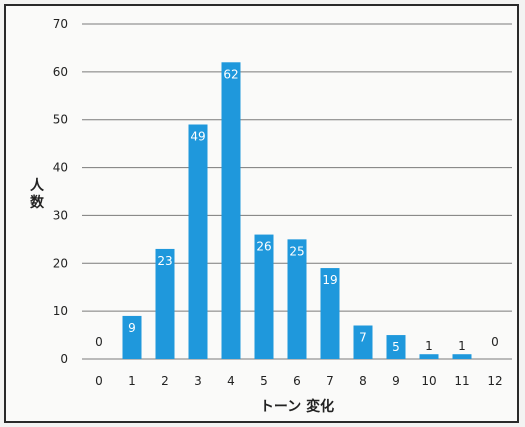 Image resolution: width=525 pixels, height=427 pixels. Describe the element at coordinates (297, 406) in the screenshot. I see `x-axis-title: トーン 変化` at that location.